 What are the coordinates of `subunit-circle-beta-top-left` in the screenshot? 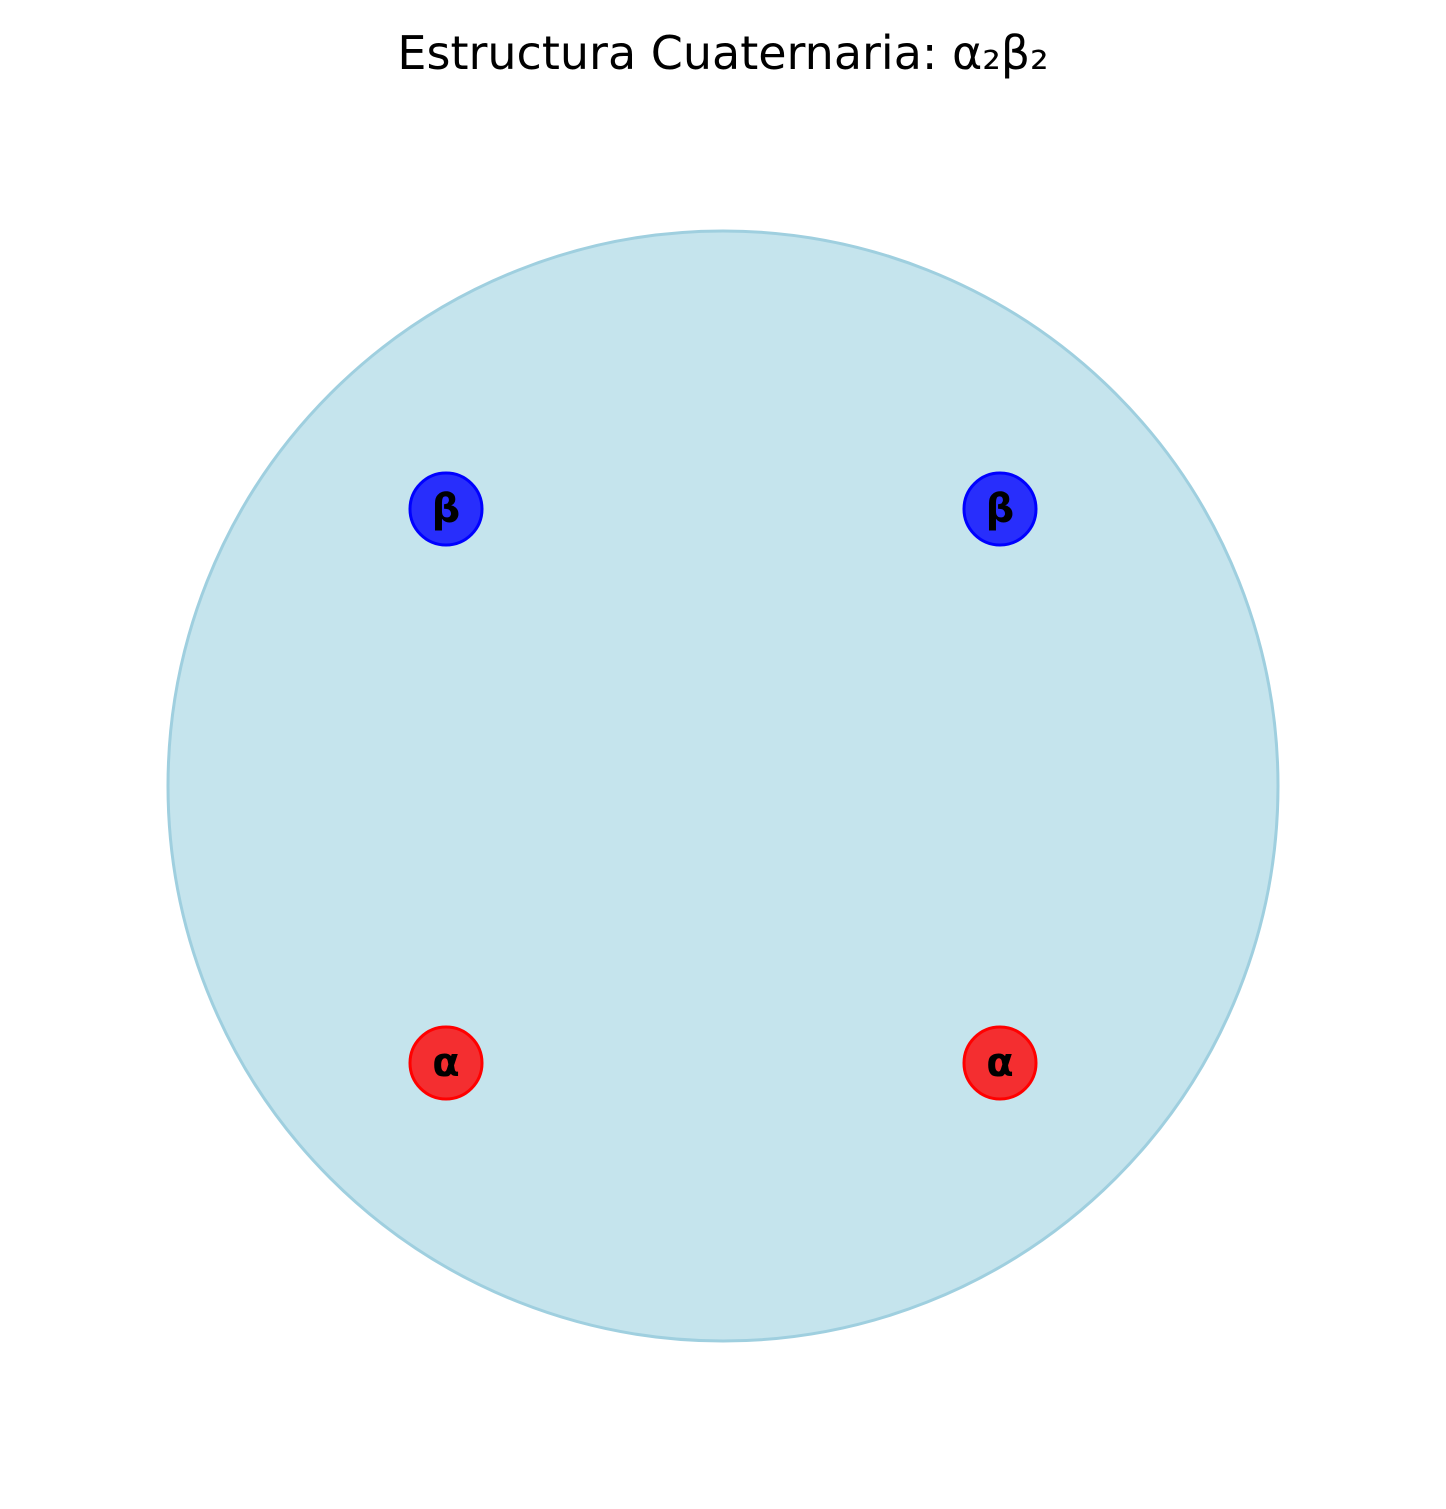 It's located at (446, 509).